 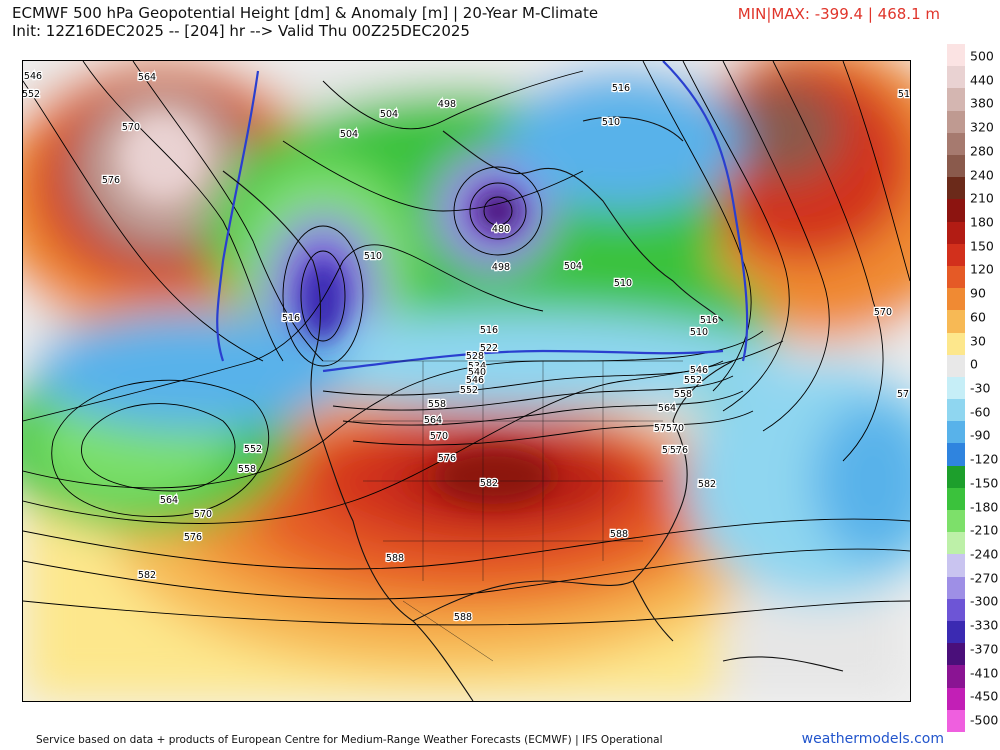 What do you see at coordinates (984, 649) in the screenshot?
I see `colorbar-label: -370` at bounding box center [984, 649].